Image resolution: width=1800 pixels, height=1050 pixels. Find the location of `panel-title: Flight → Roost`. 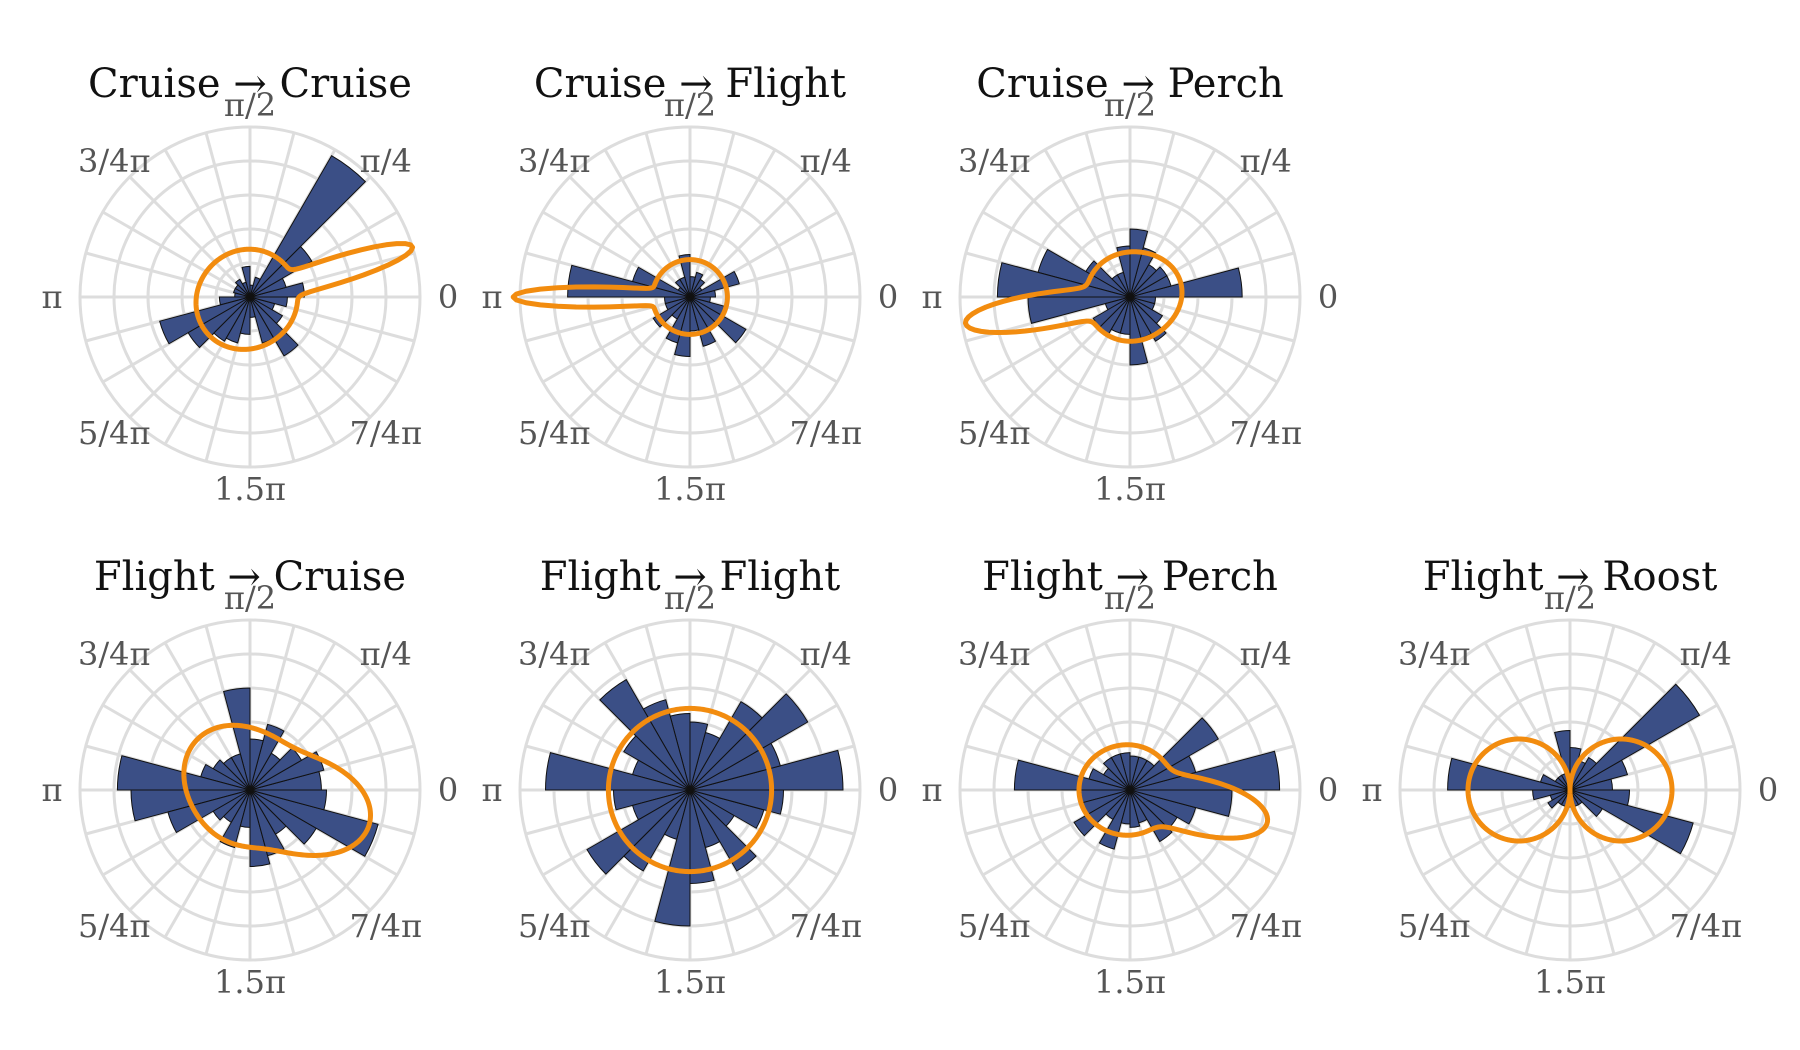

panel-title: Flight → Roost is located at coordinates (1570, 577).